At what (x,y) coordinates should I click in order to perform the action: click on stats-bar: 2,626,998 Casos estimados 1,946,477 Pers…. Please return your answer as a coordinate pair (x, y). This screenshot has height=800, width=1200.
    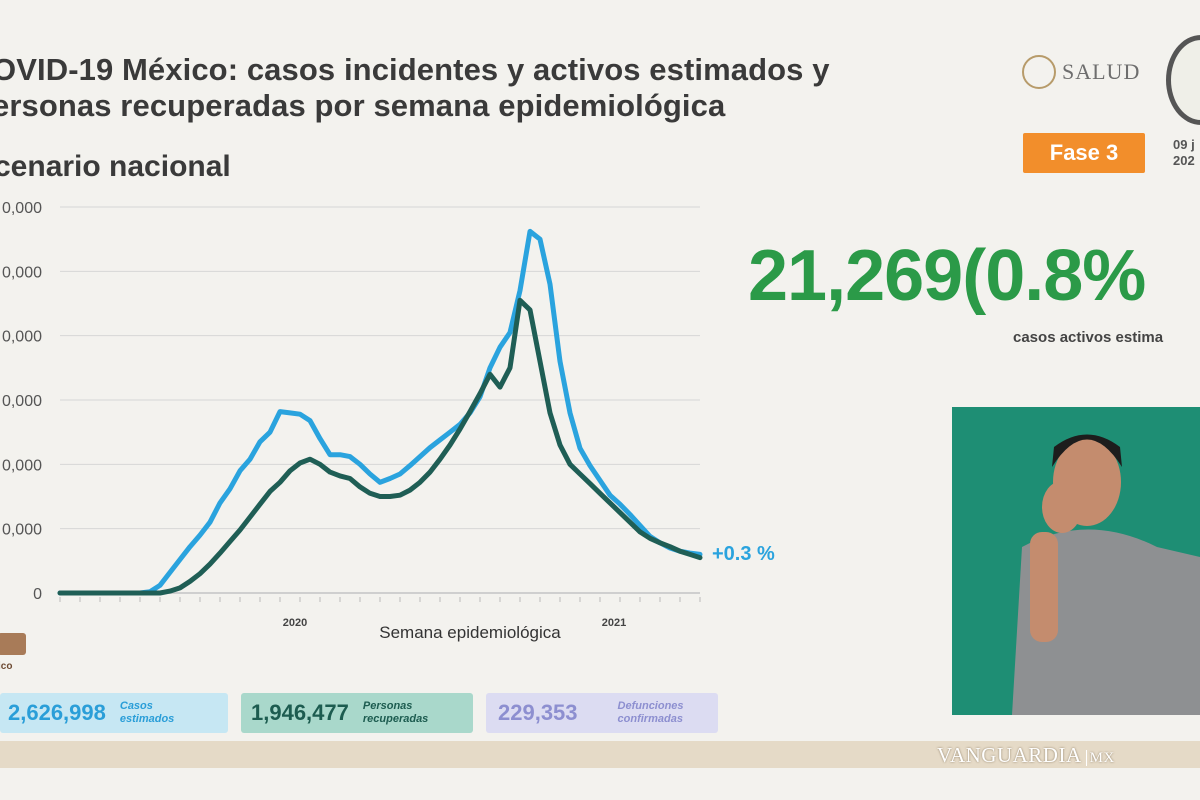
    Looking at the image, I should click on (360, 713).